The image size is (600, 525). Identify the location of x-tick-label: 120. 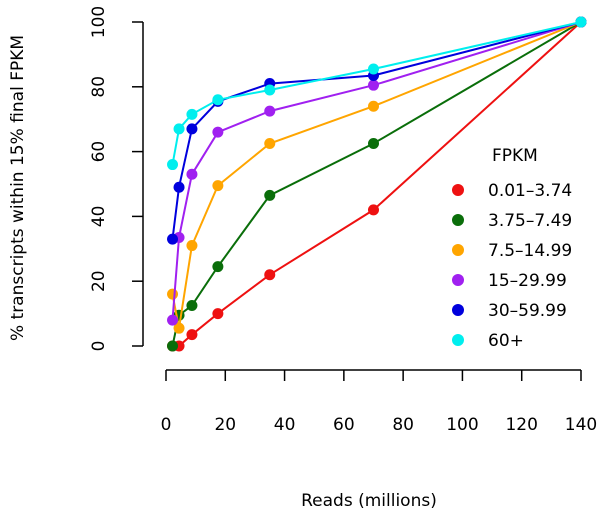
(521, 425).